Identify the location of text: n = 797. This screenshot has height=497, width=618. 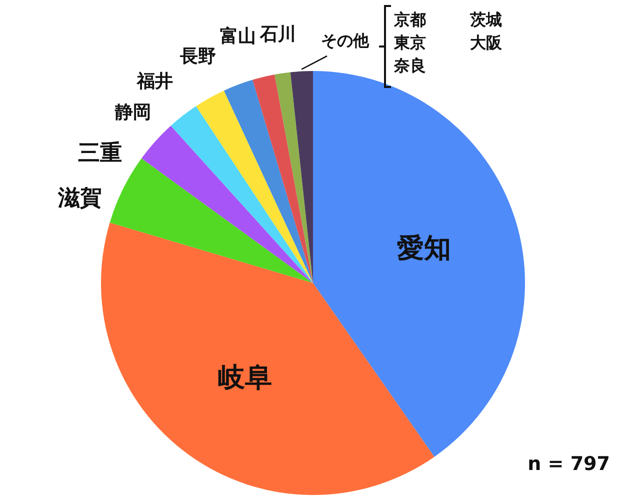
(569, 464).